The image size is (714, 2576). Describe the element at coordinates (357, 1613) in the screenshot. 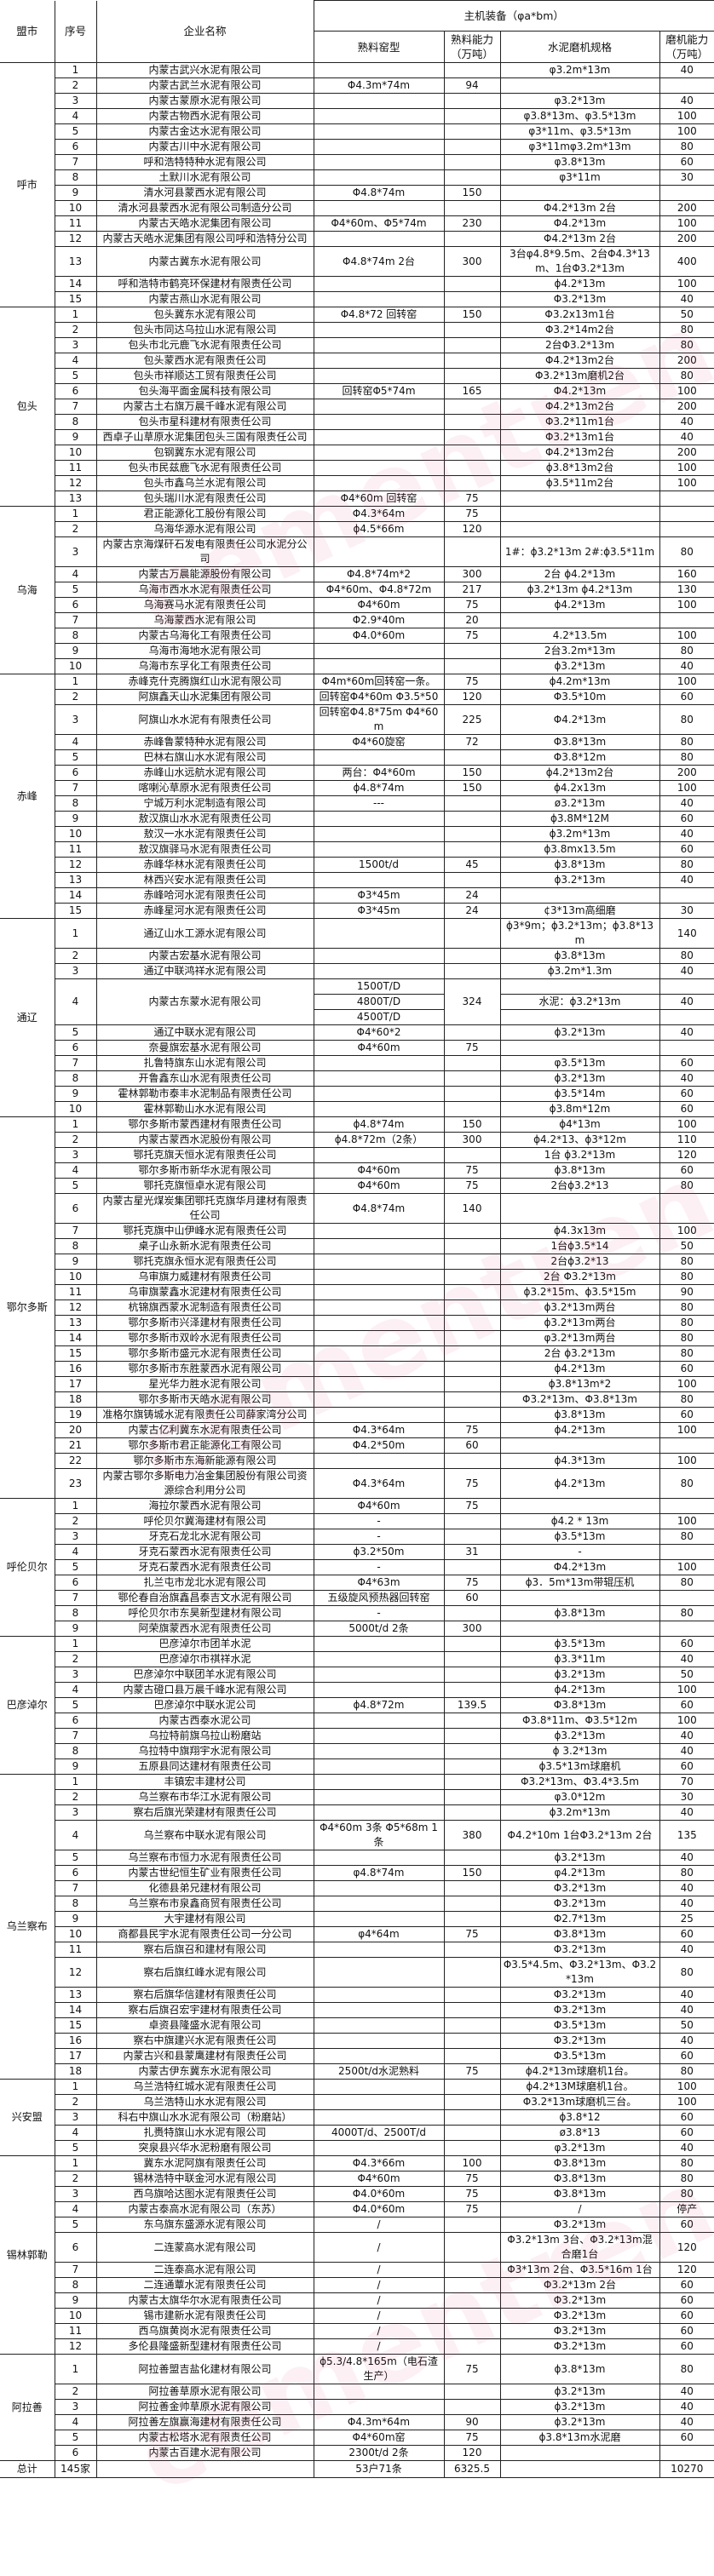

I see `table-row: 8 呼伦贝尔市东昊新型建材有限公司 - ϕ3.8*13m 80` at that location.